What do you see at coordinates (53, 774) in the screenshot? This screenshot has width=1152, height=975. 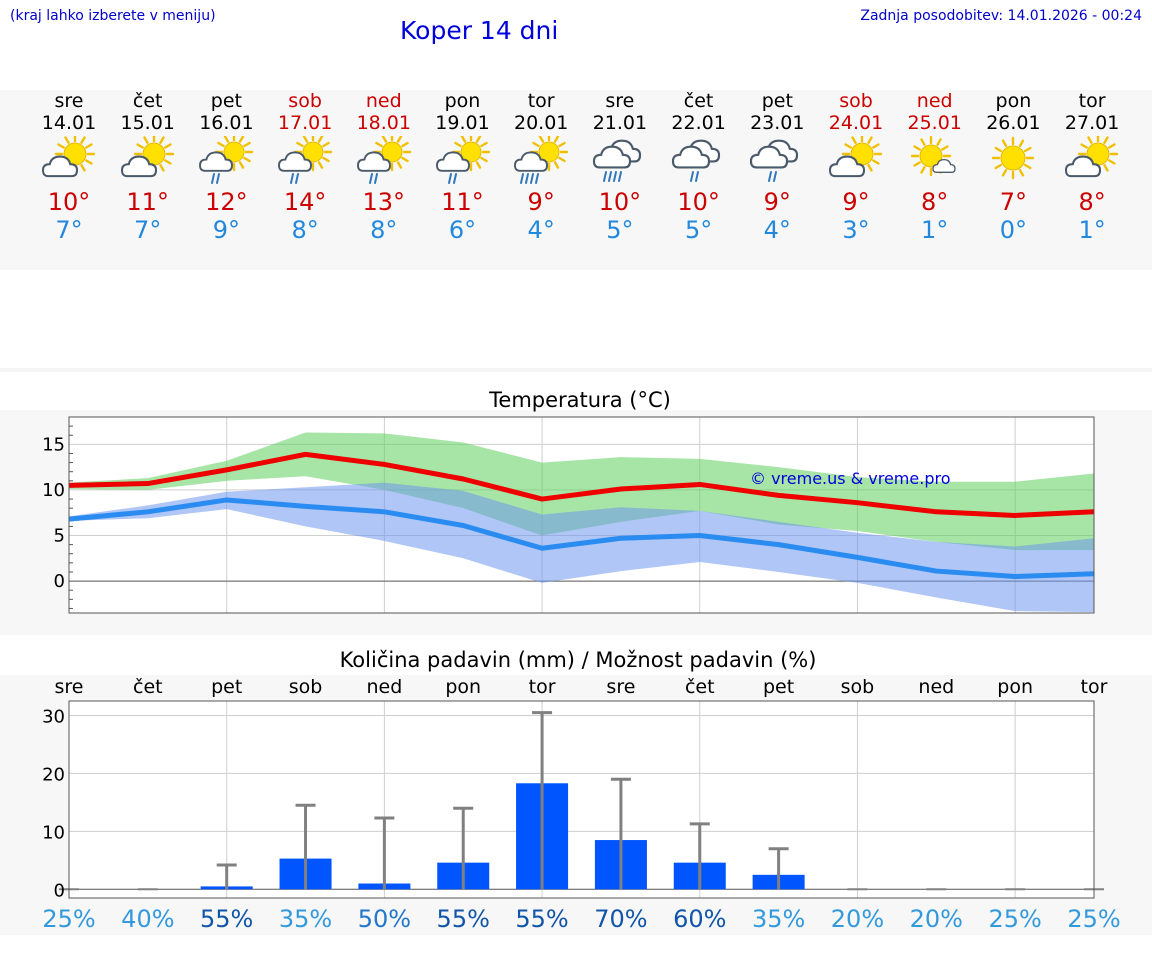 I see `y-tick-label: 20` at bounding box center [53, 774].